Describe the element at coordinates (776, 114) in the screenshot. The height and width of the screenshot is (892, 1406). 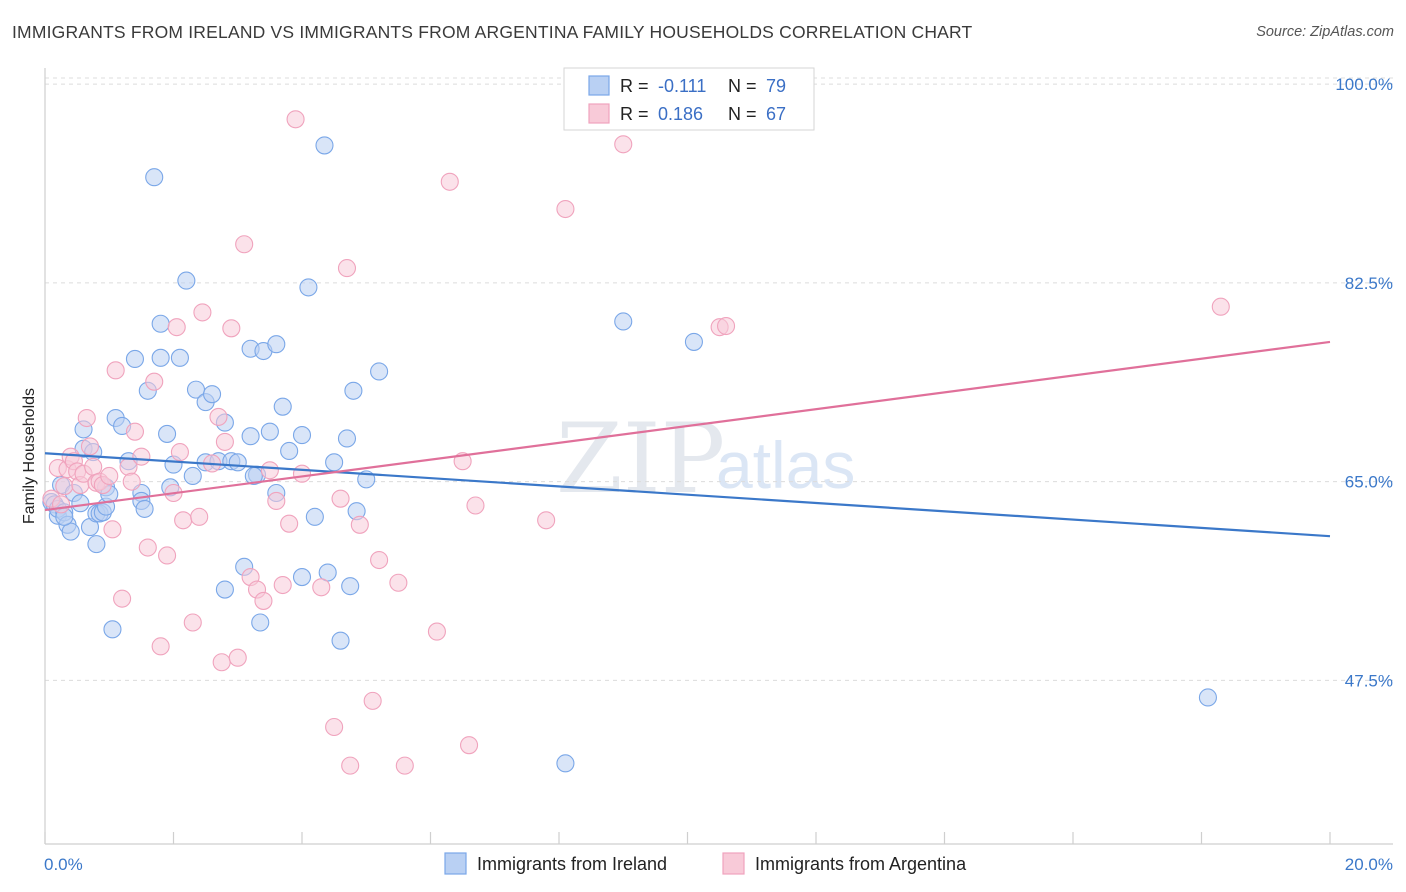
I see `legend-n-value-argentina: 67` at that location.